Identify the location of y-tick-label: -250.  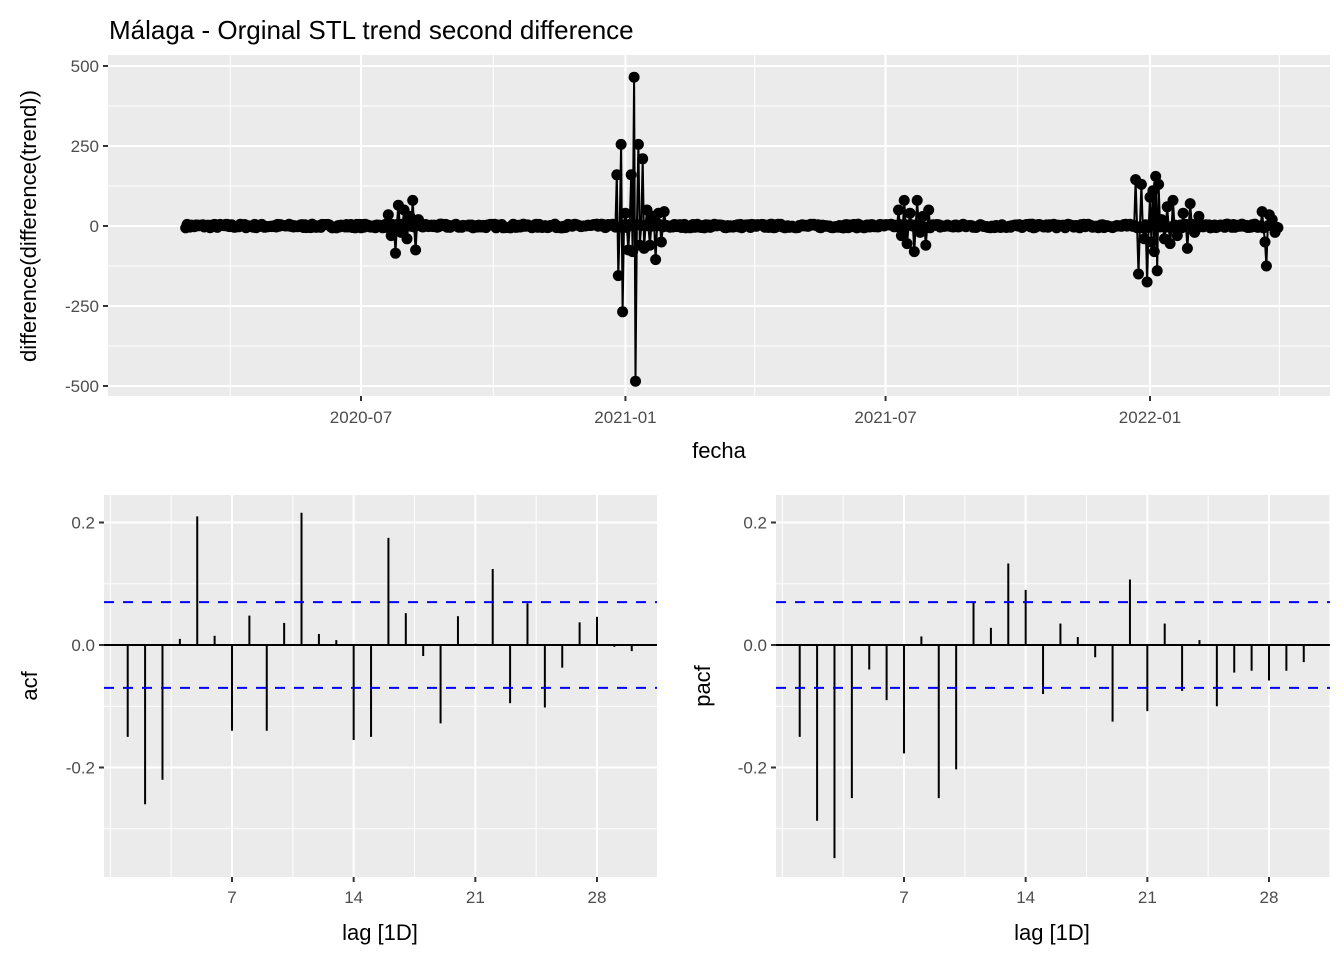
(82, 306).